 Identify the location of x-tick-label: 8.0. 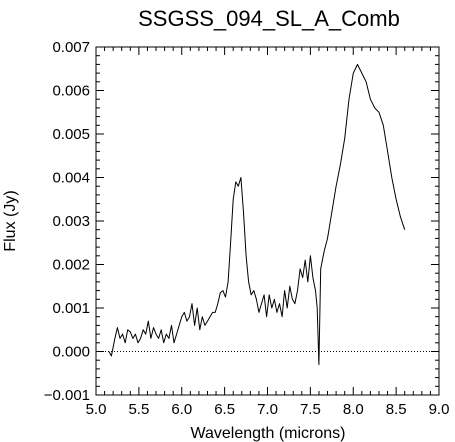
(353, 409).